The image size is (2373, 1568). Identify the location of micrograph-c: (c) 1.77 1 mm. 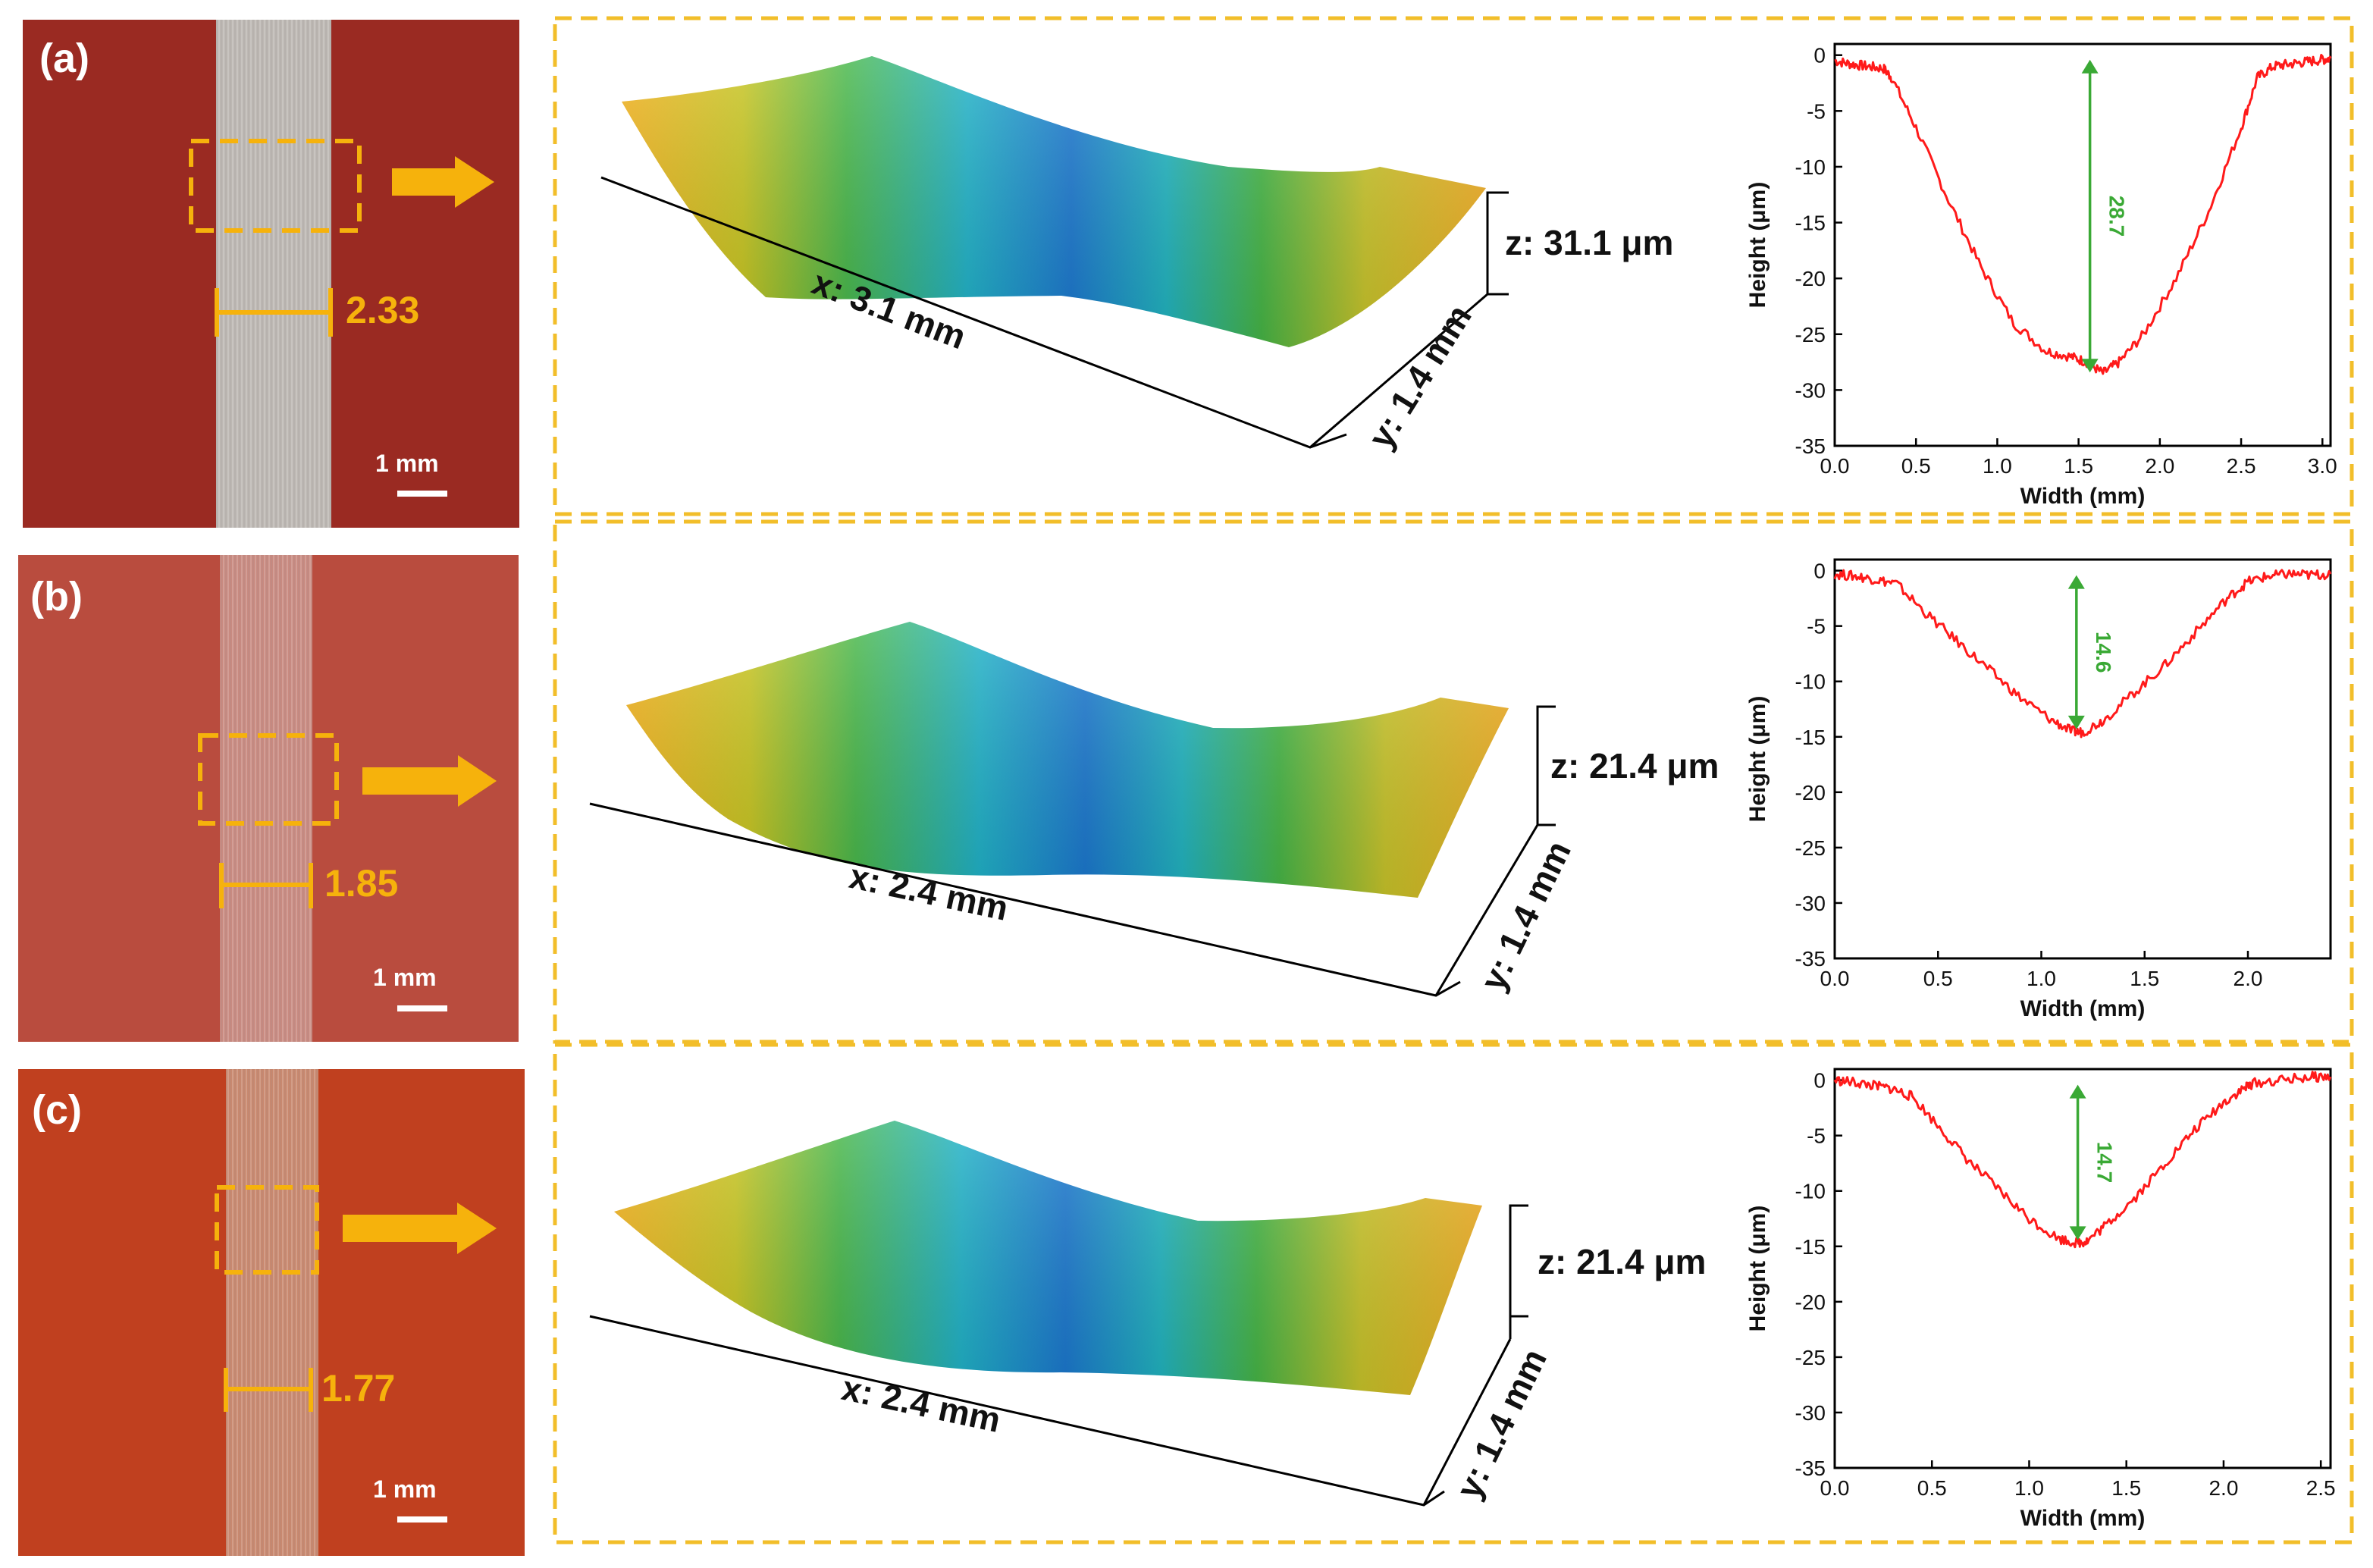
(271, 1313).